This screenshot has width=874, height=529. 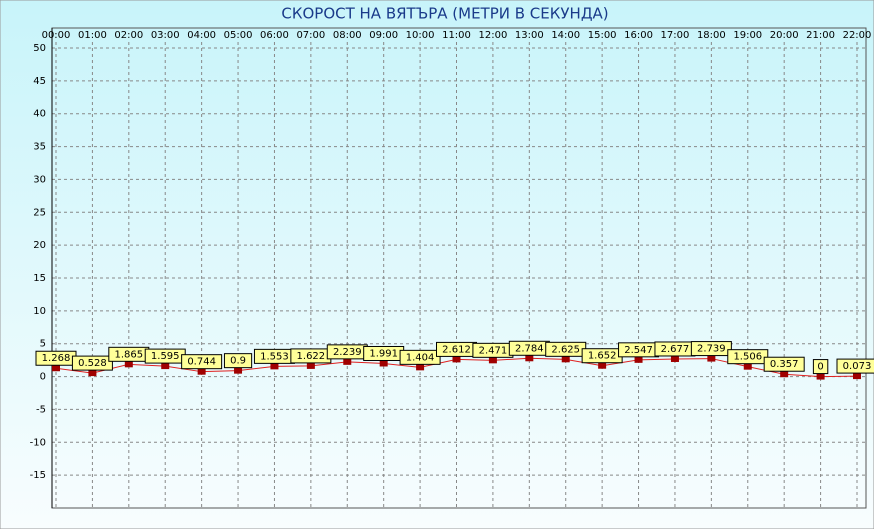 I want to click on x-tick-label: 02:00, so click(x=128, y=35).